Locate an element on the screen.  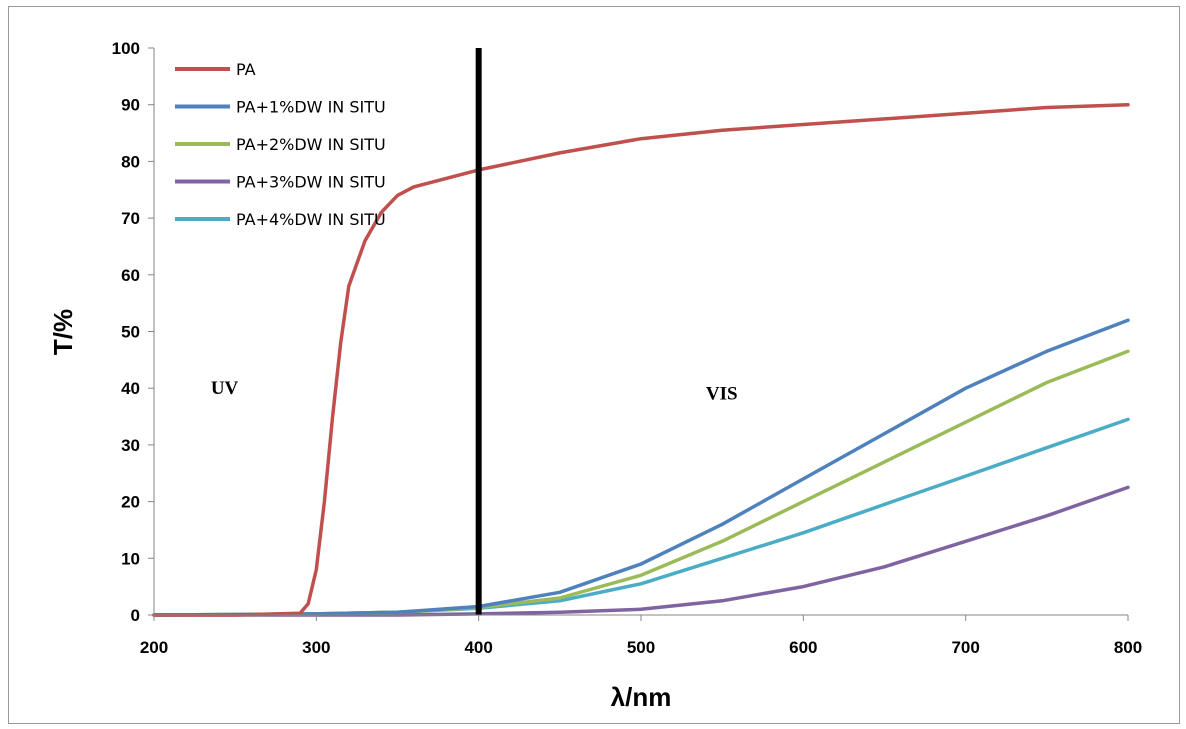
legend-label: PA+4%DW IN SITU is located at coordinates (311, 219).